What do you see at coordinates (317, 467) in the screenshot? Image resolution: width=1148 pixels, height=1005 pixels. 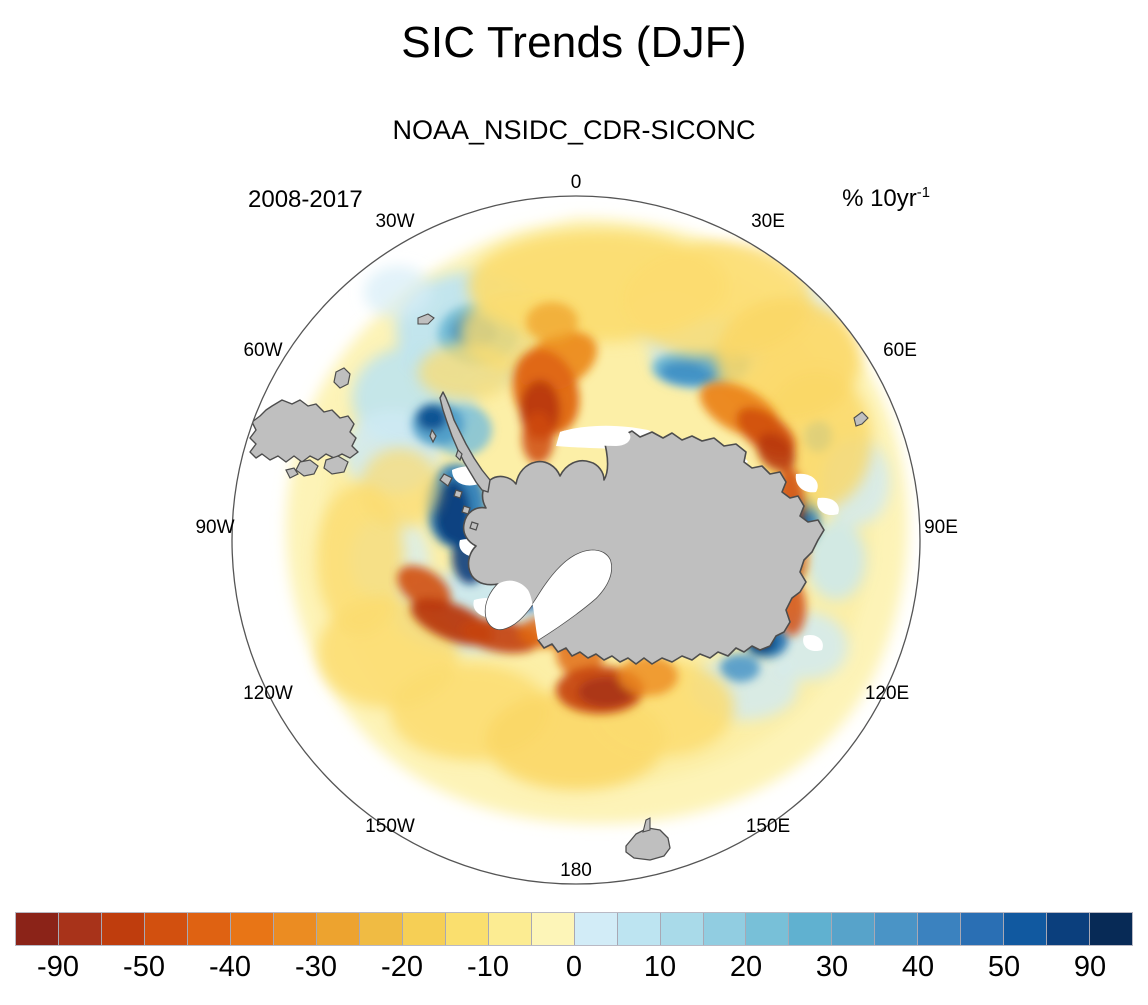 I see `tierra-del-fuego` at bounding box center [317, 467].